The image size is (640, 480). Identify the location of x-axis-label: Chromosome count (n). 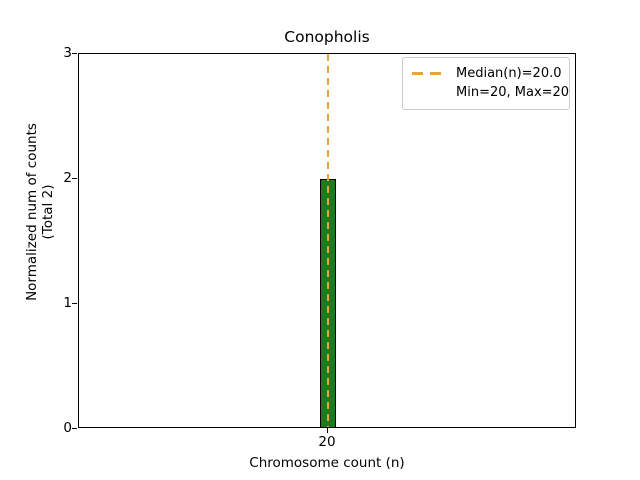
(327, 463).